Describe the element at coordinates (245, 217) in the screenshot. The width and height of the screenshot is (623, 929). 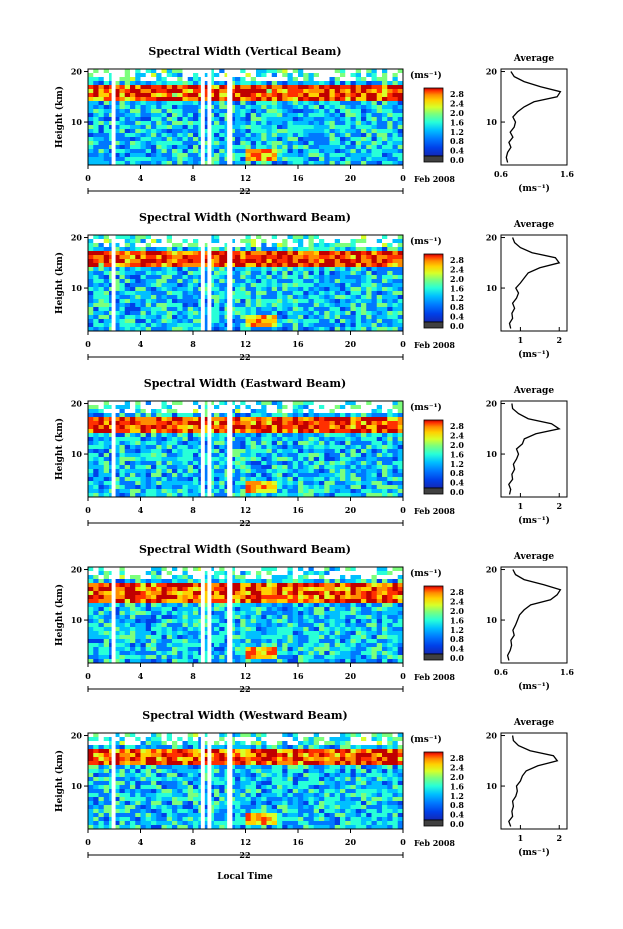
I see `panel-title: Spectral Width (Northward Beam)` at that location.